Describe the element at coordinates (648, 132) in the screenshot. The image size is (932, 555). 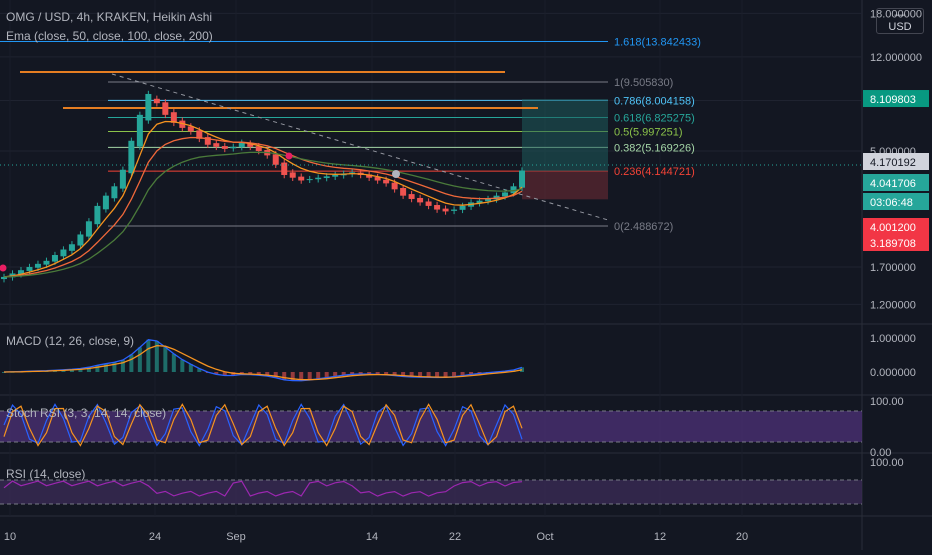
I see `fib-level-label-4: 0.5(5.997251)` at that location.